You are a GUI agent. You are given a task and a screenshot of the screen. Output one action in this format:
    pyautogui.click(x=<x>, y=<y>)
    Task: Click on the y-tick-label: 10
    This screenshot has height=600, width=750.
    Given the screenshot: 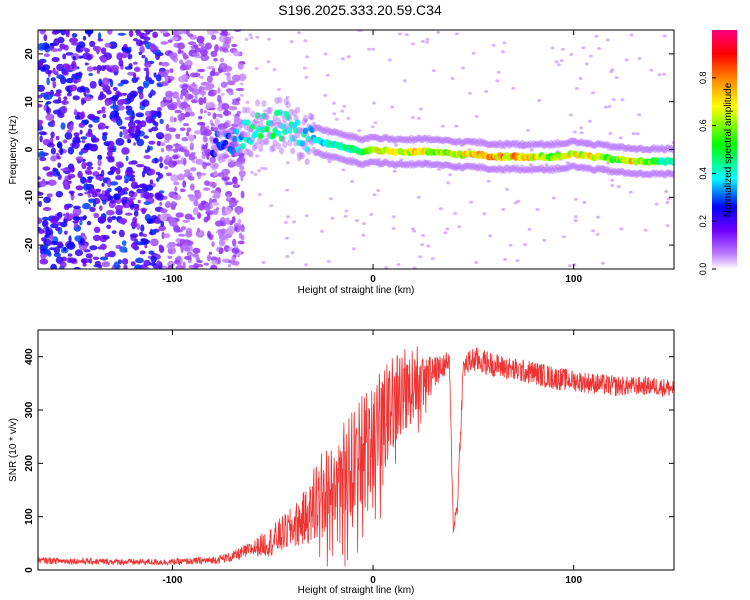 What is the action you would take?
    pyautogui.click(x=29, y=102)
    